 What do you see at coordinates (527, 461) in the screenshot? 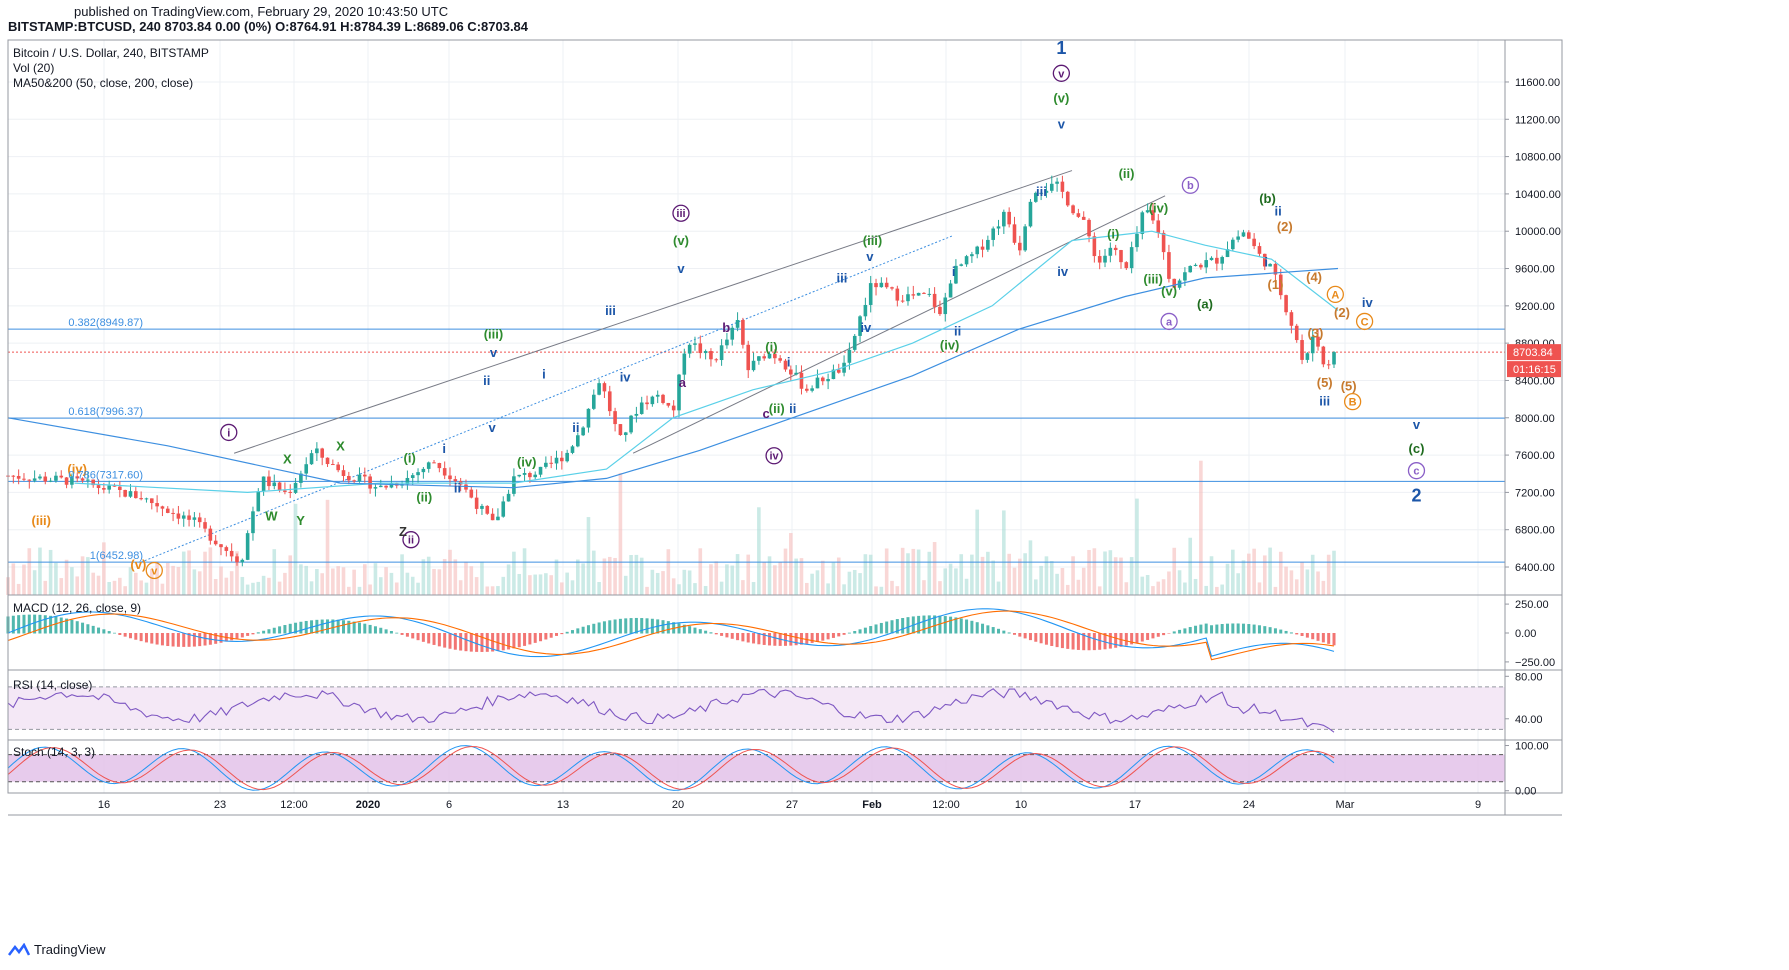
I see `wave-label: (iv)` at bounding box center [527, 461].